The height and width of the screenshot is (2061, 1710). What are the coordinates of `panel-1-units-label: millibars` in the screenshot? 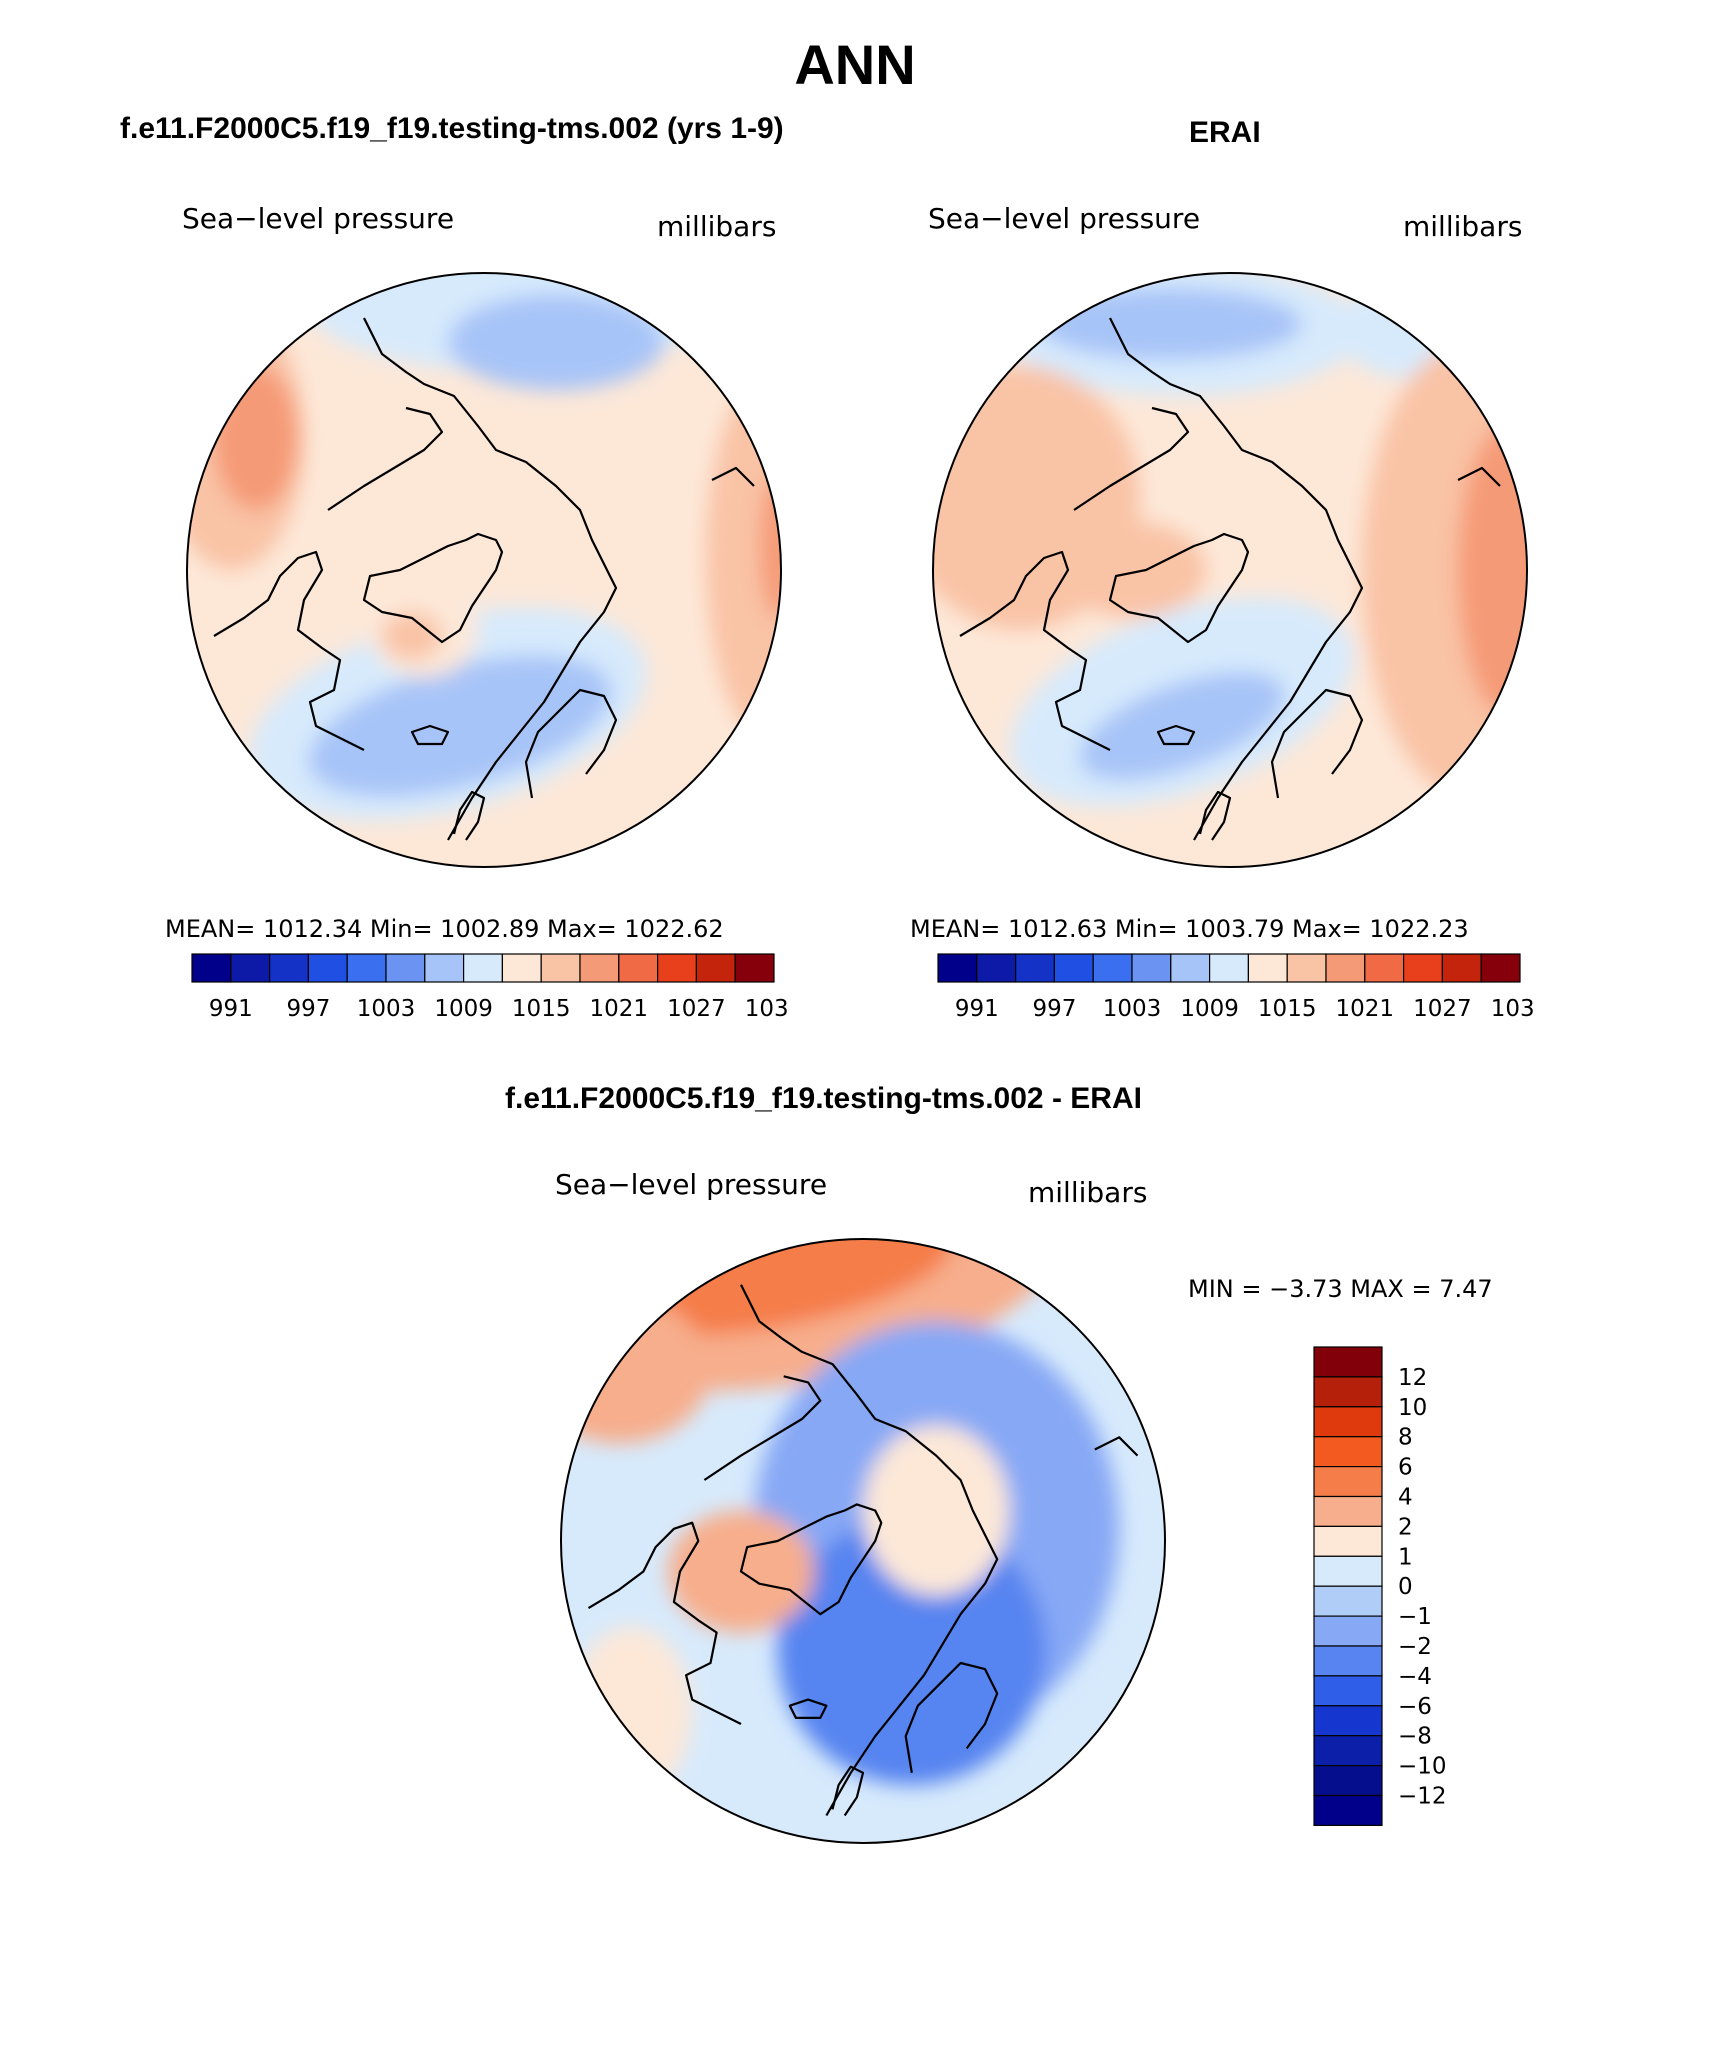 It's located at (717, 226).